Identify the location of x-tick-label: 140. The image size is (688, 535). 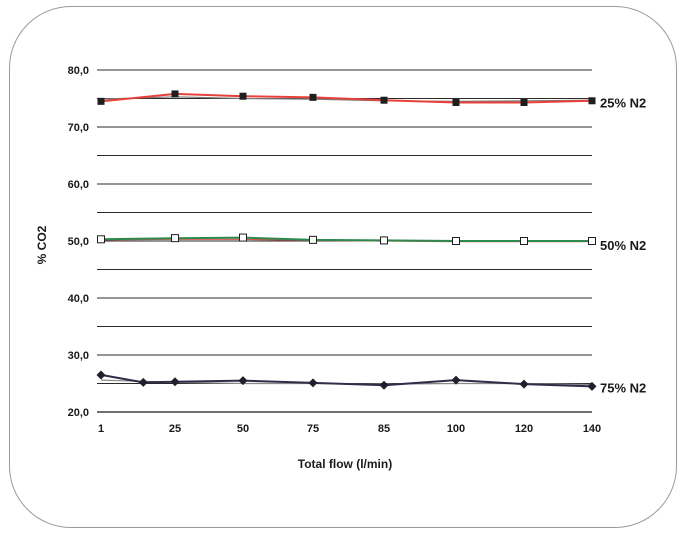
(592, 429).